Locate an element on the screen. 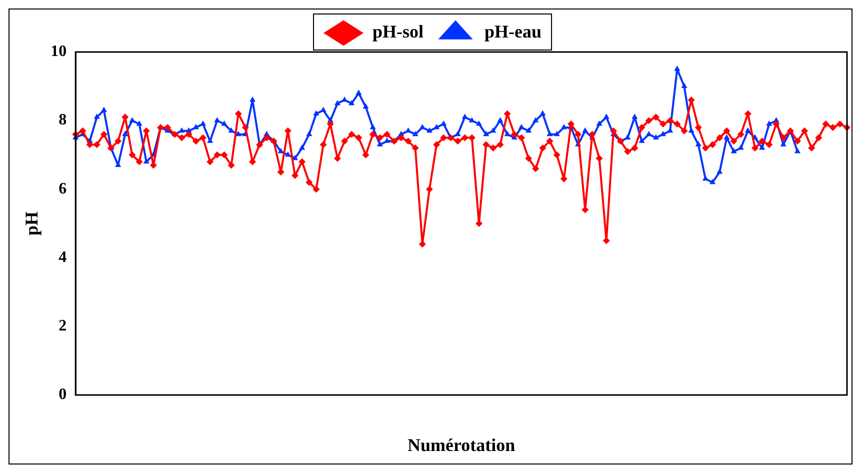  y-tick-label: 4 is located at coordinates (62, 257).